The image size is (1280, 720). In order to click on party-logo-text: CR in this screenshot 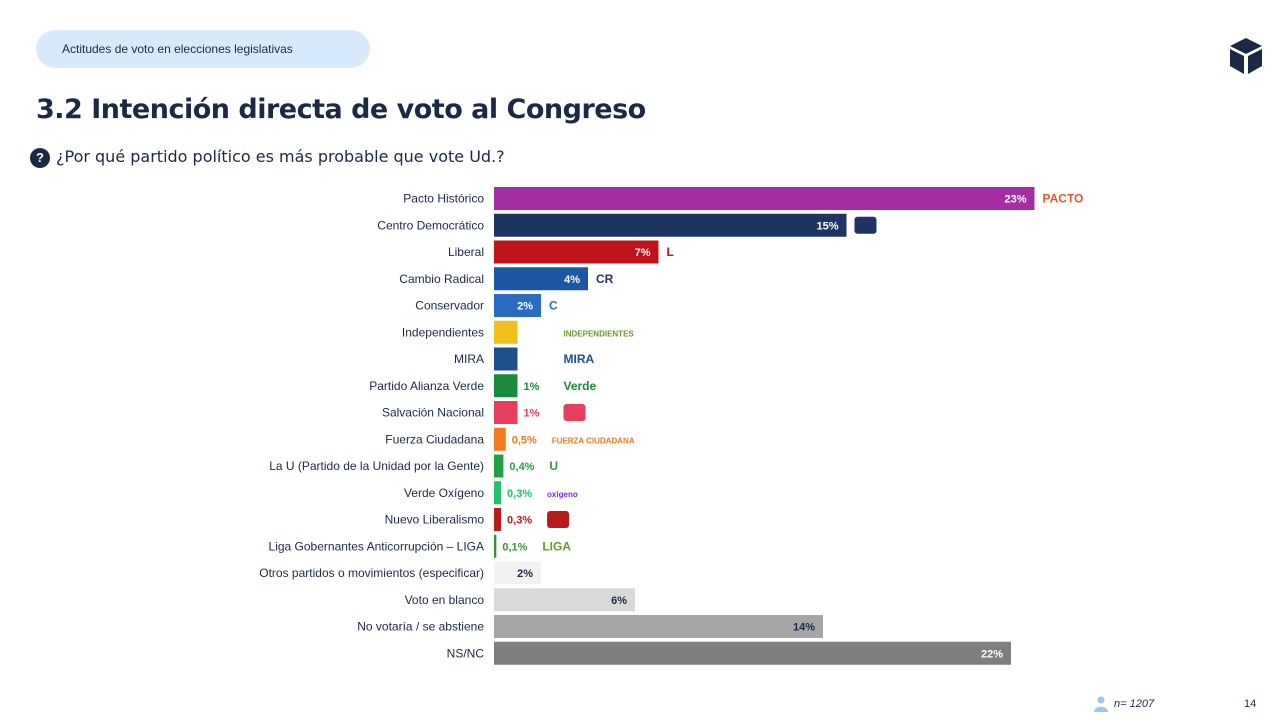, I will do `click(605, 279)`.